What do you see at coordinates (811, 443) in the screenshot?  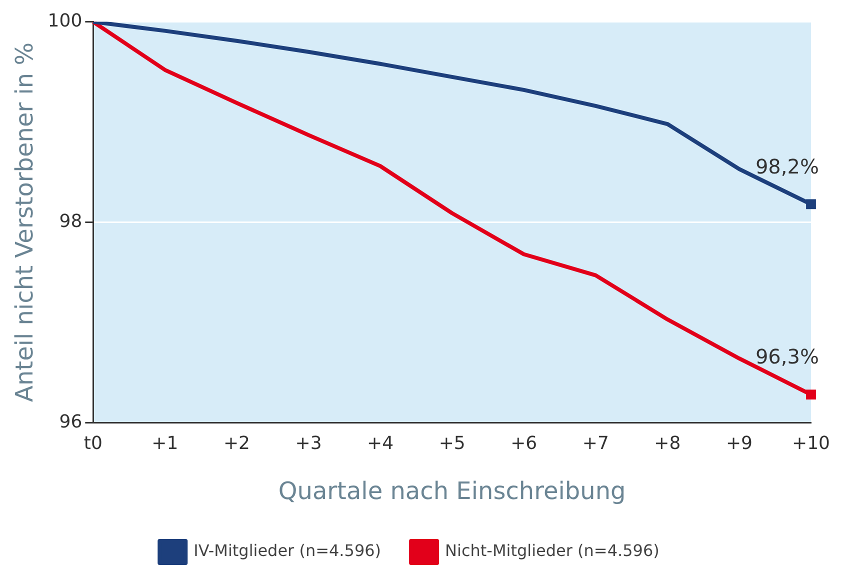 I see `x-tick-label: +10` at bounding box center [811, 443].